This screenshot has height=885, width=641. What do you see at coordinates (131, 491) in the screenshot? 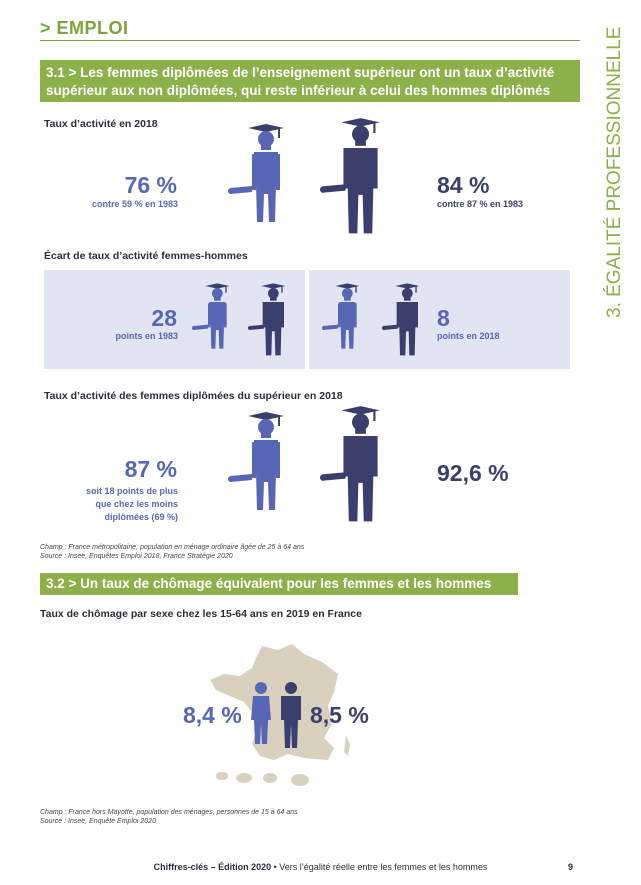
I see `block3-women-sub-1: soit 18 points de plus` at bounding box center [131, 491].